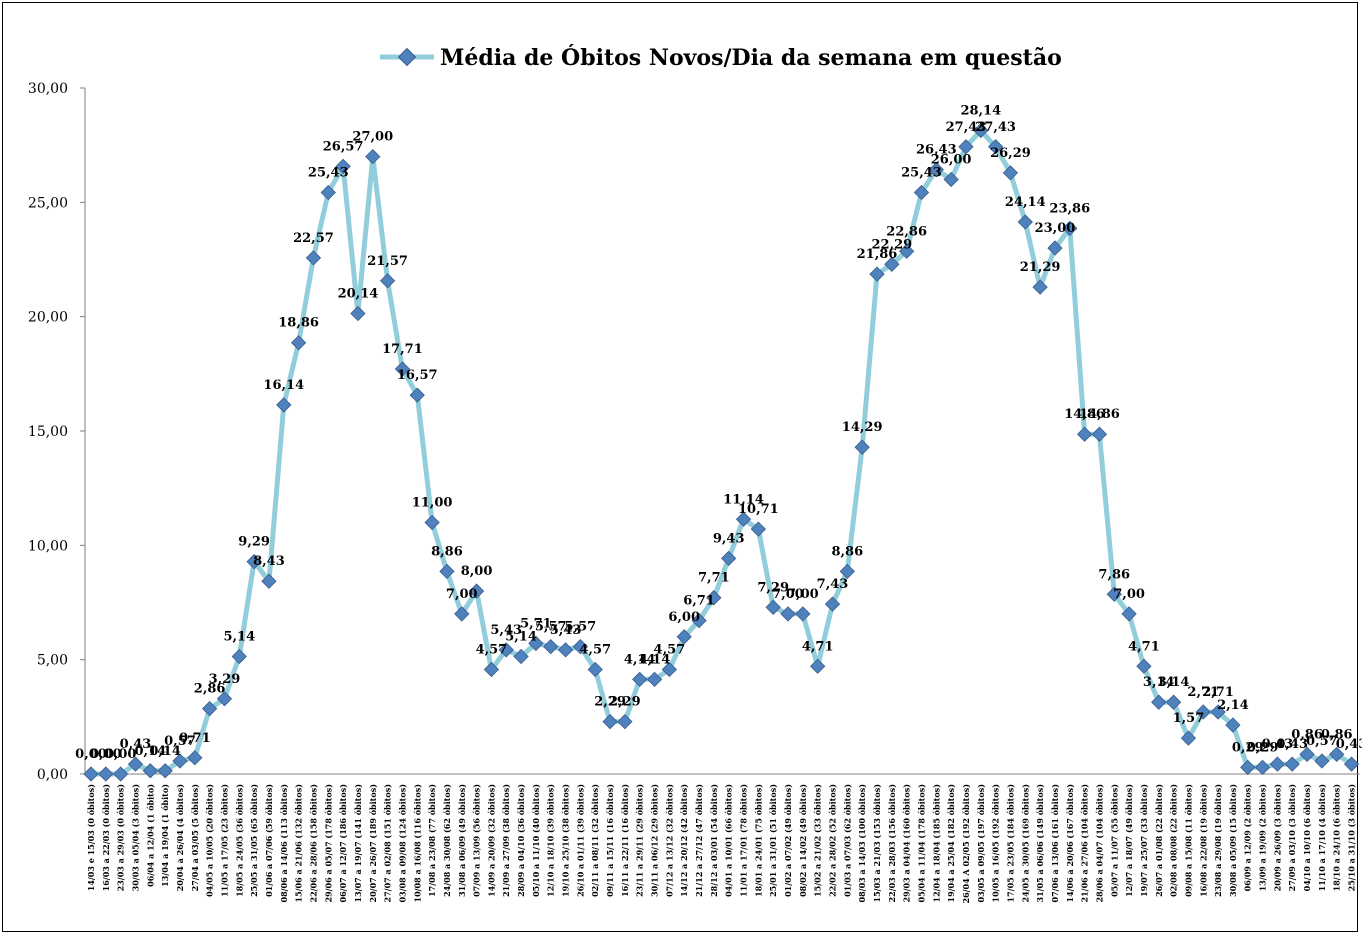 This screenshot has width=1362, height=936. Describe the element at coordinates (52, 661) in the screenshot. I see `y-tick-label: 5,00` at that location.